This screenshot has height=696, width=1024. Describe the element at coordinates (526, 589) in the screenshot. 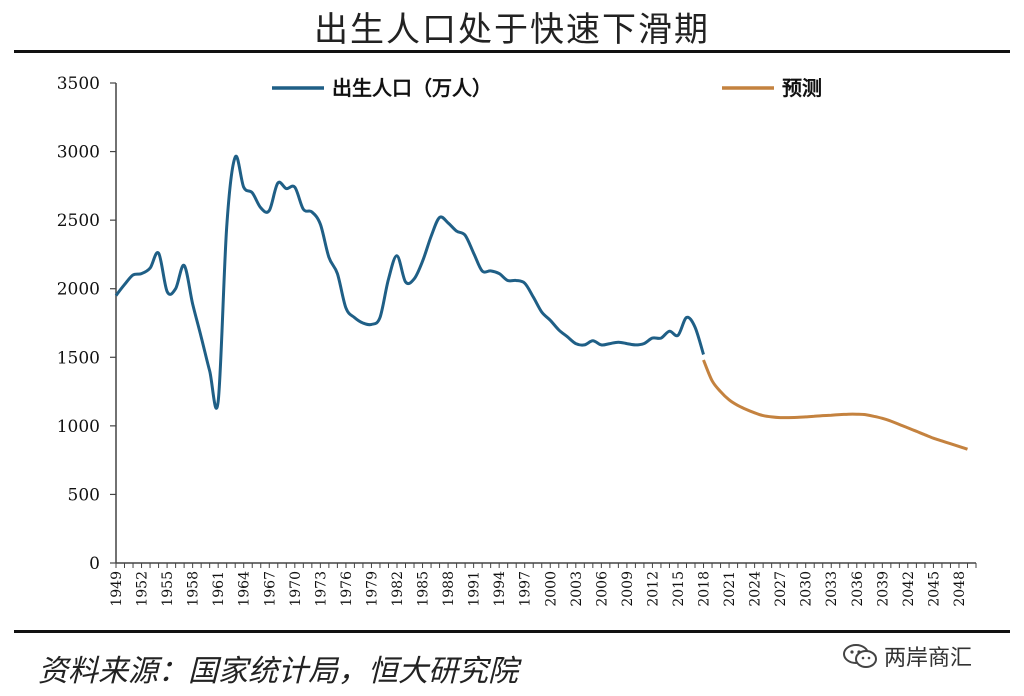

I see `x-tick-label: 1997` at that location.